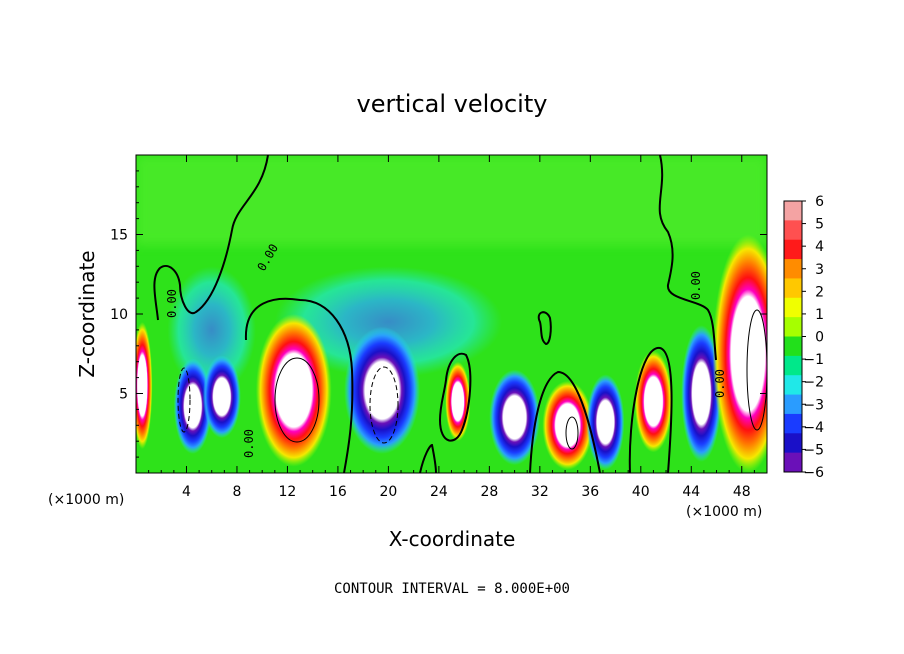  What do you see at coordinates (489, 492) in the screenshot?
I see `x-tick-label: 28` at bounding box center [489, 492].